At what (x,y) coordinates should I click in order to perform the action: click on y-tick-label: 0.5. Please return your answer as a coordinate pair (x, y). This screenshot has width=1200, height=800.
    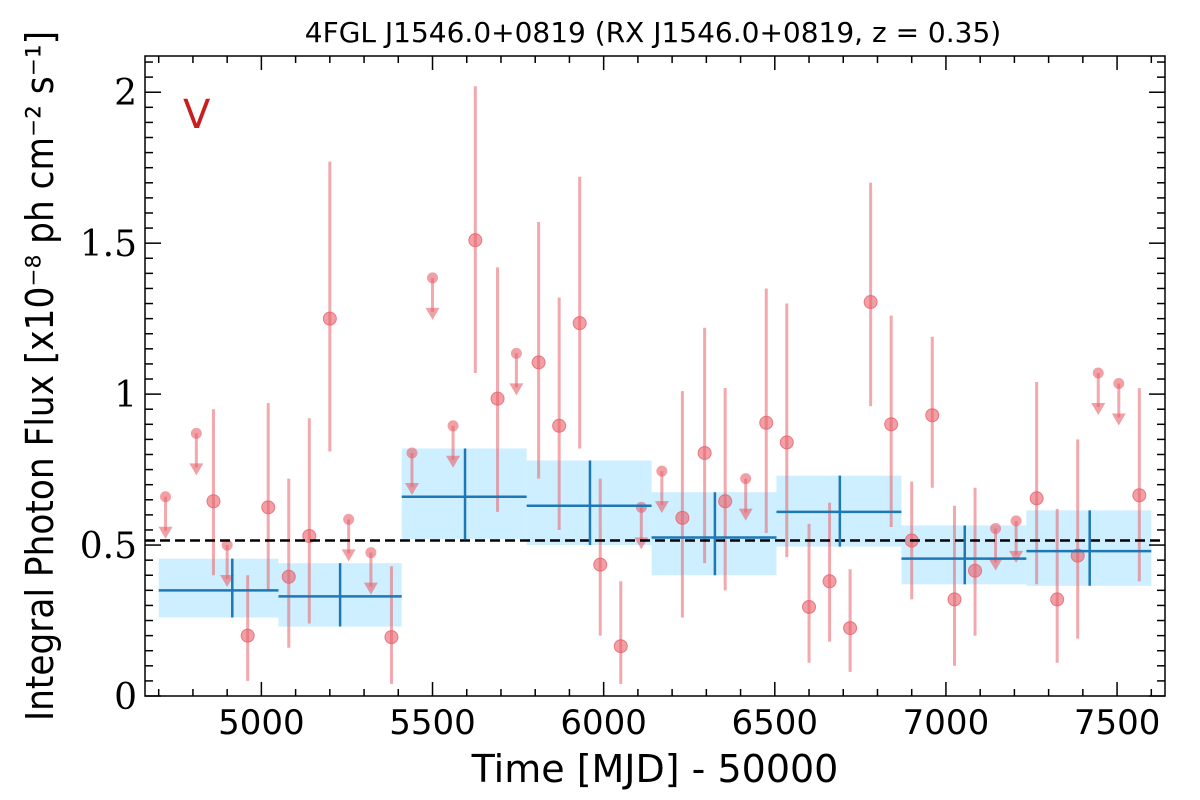
    Looking at the image, I should click on (108, 546).